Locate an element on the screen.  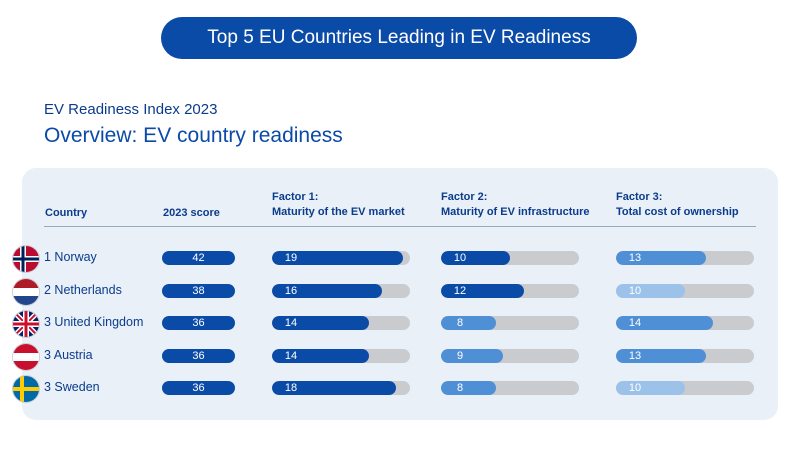
table-row: 3 Austria 36 14 9 13 is located at coordinates (395, 356).